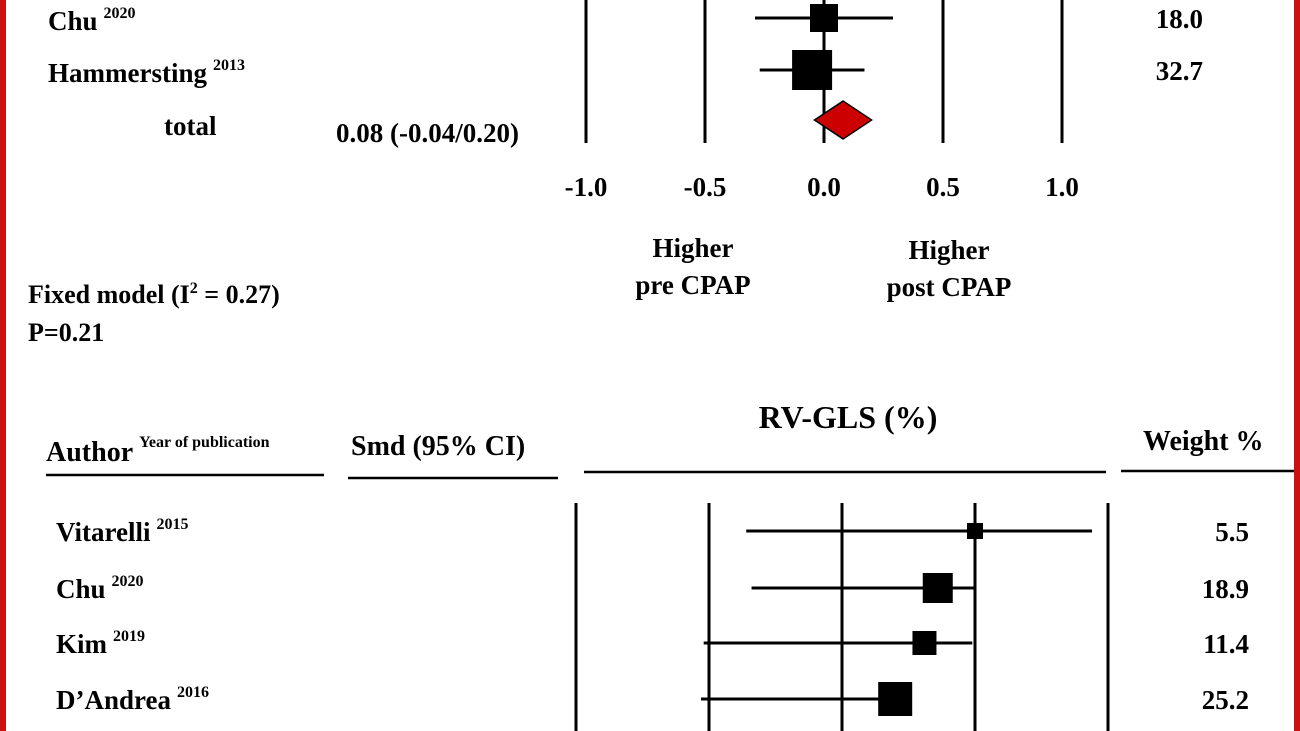 This screenshot has height=731, width=1300. I want to click on direction-right-line1: Higher, so click(949, 250).